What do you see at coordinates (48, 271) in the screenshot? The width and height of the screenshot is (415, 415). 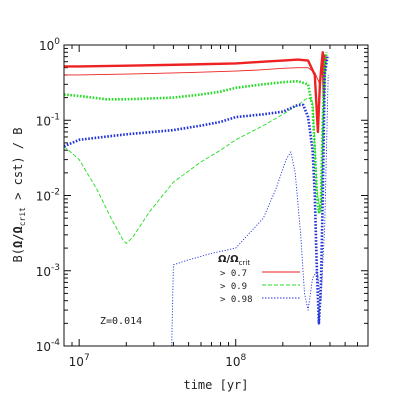 I see `y-tick-label: 10⁻³` at bounding box center [48, 271].